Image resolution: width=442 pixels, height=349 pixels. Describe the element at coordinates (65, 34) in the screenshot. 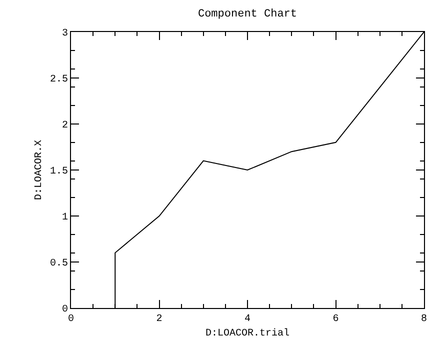

I see `y-tick-label: 3` at that location.